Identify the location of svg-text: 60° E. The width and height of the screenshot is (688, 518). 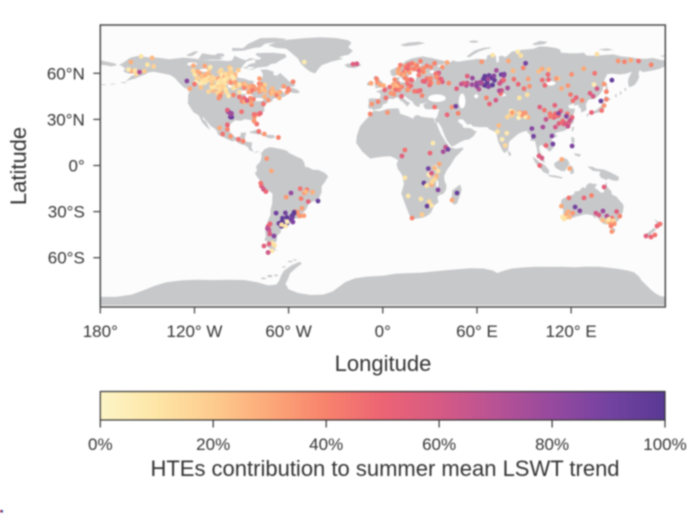
(477, 331).